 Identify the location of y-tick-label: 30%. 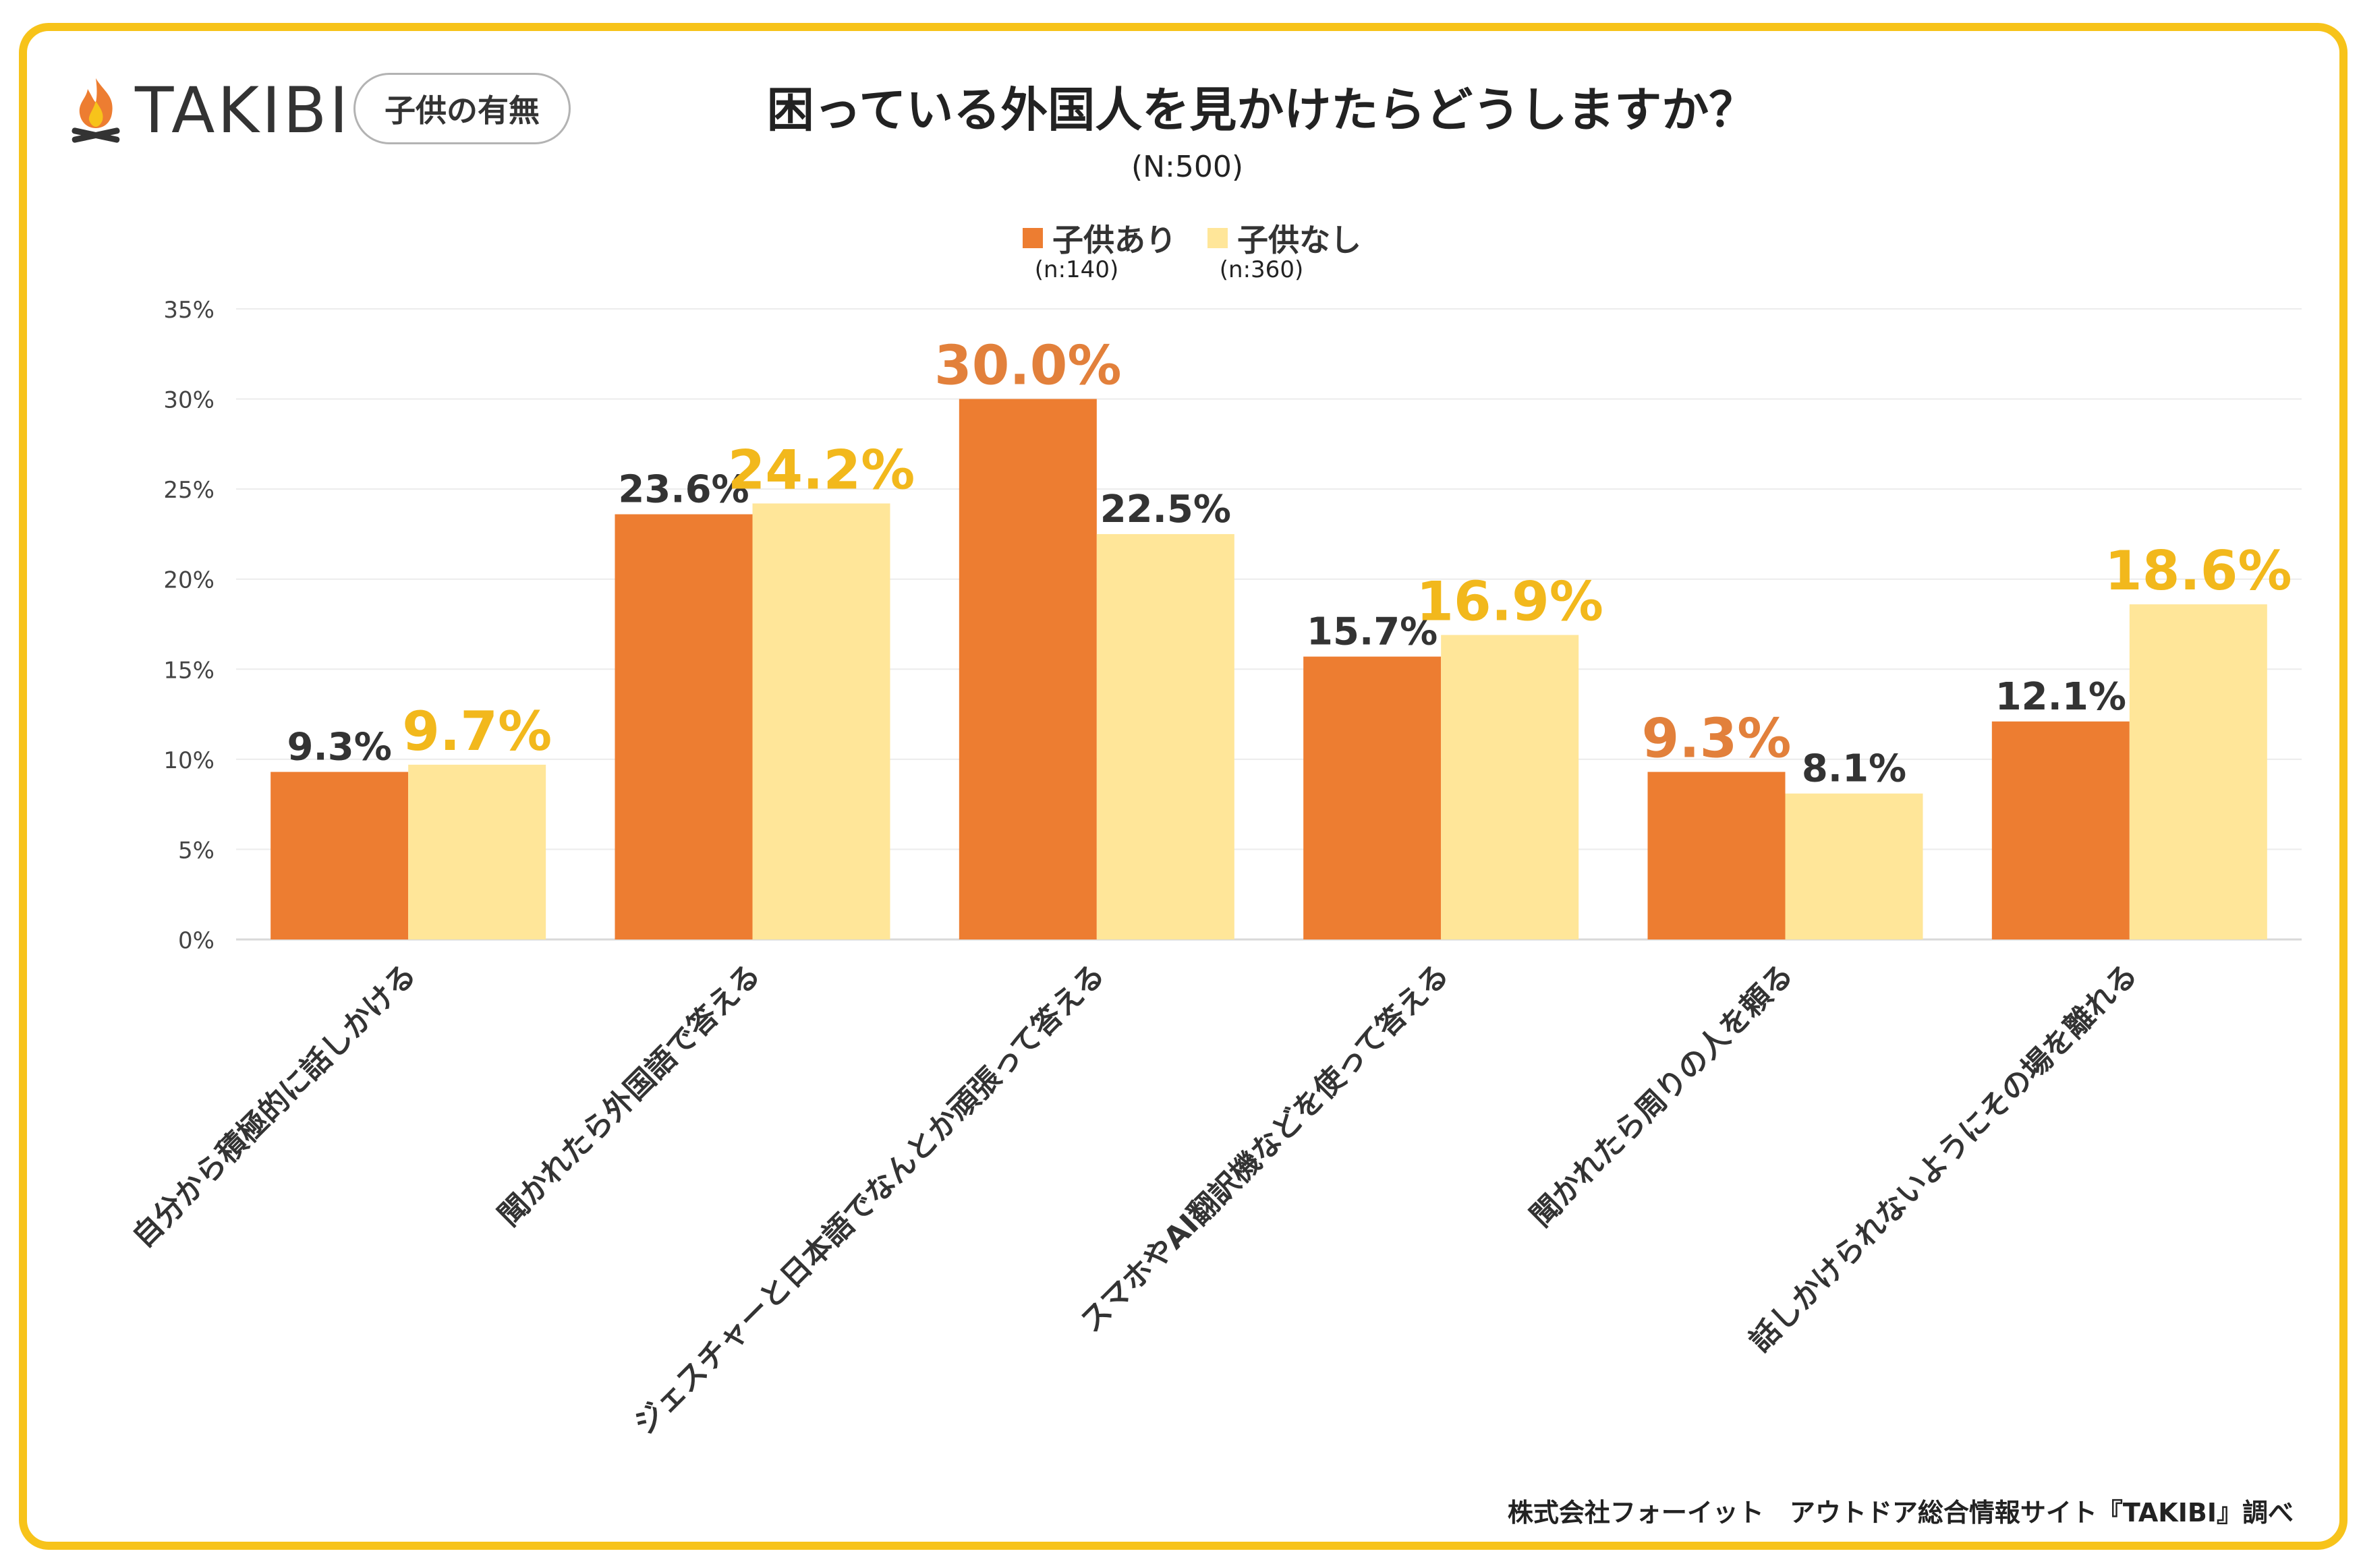
(189, 400).